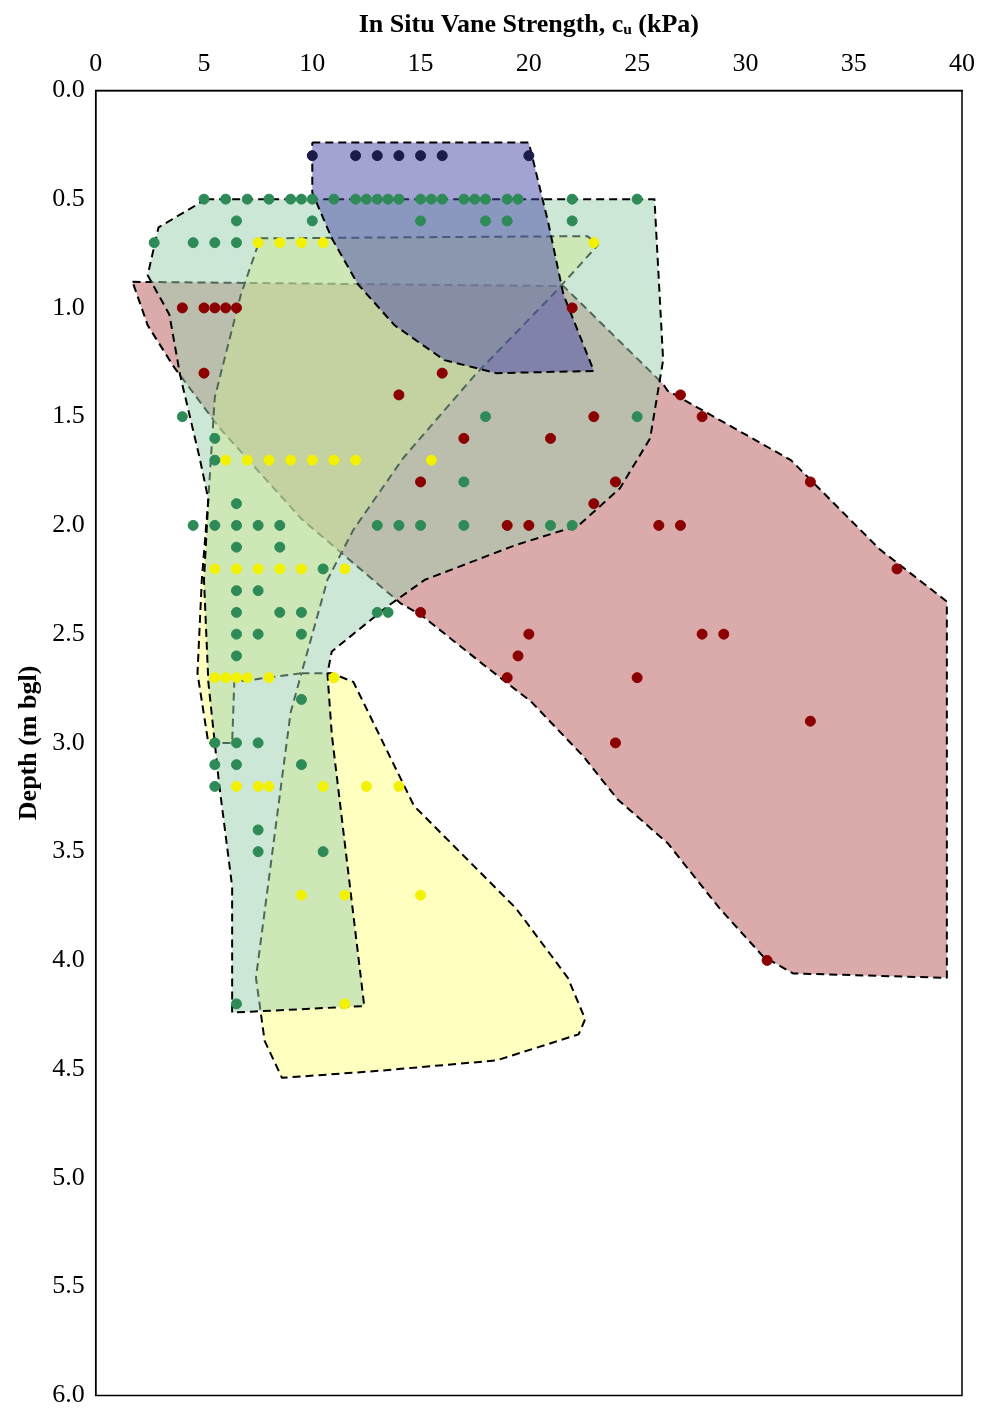 The width and height of the screenshot is (986, 1414). Describe the element at coordinates (68, 415) in the screenshot. I see `y-tick-label: 1.5` at that location.